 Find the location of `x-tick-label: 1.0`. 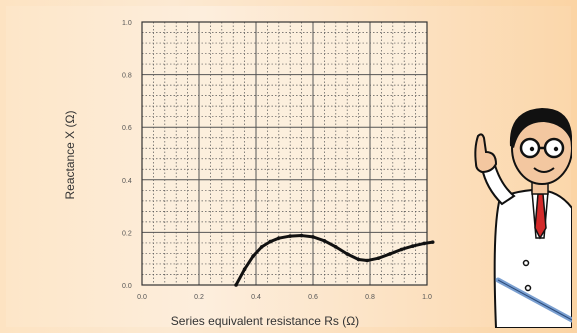

x-tick-label: 1.0 is located at coordinates (427, 297).